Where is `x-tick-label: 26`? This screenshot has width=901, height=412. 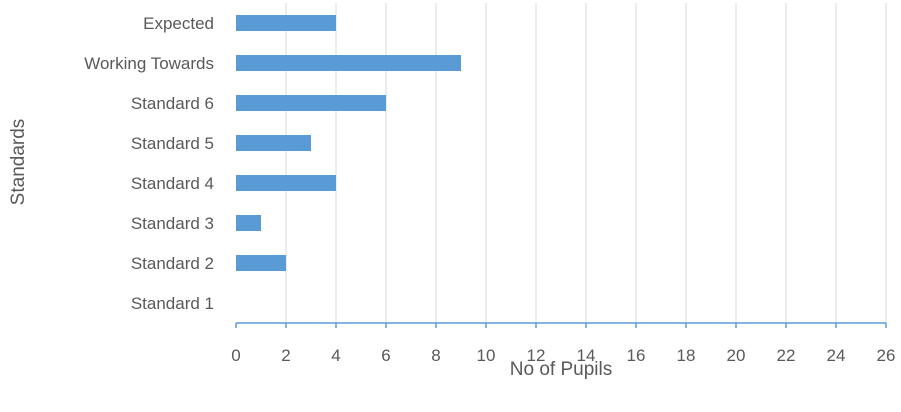 x-tick-label: 26 is located at coordinates (886, 355).